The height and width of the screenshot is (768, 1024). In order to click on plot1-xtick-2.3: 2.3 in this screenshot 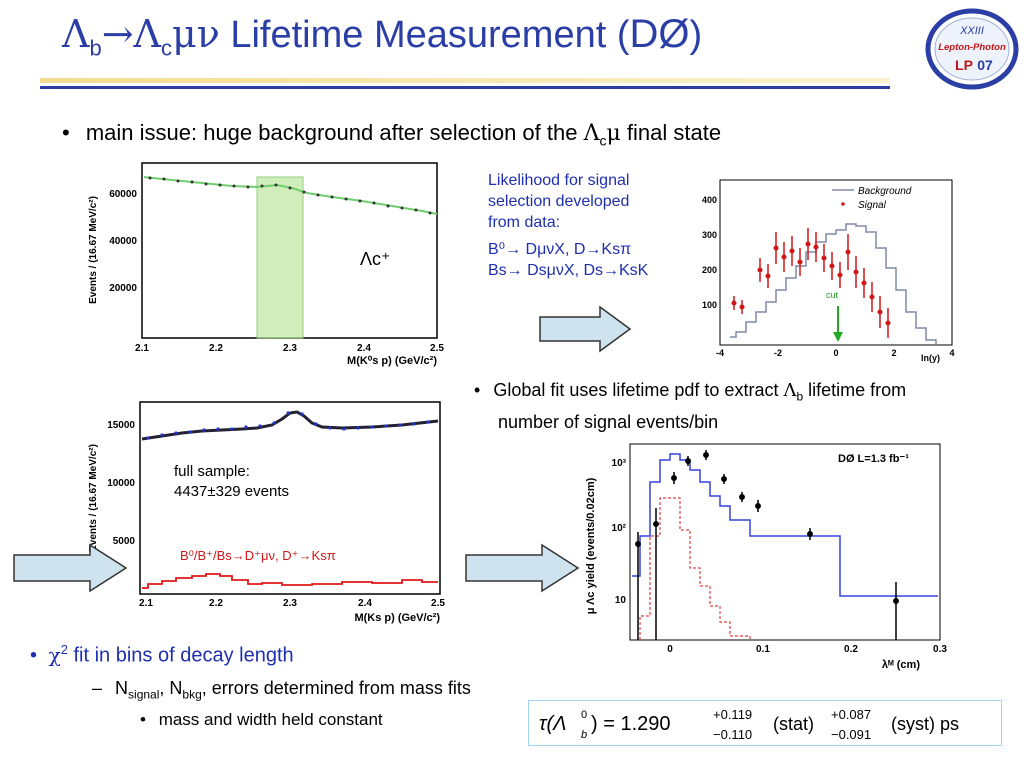, I will do `click(290, 348)`.